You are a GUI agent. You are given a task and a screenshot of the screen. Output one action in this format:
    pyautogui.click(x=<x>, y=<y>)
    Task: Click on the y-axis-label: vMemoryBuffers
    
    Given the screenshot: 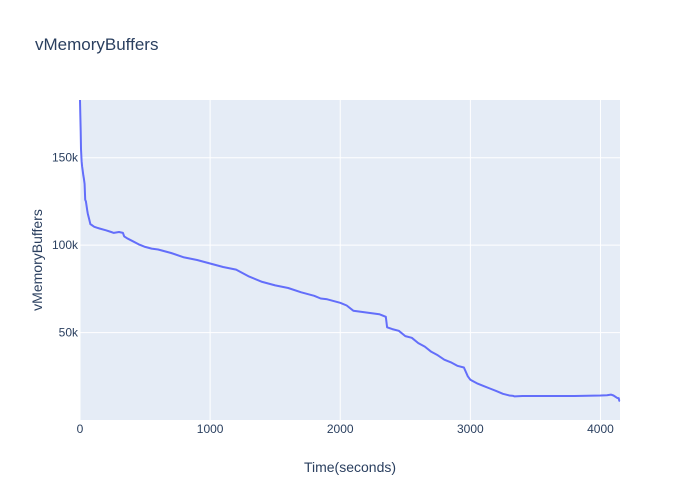 What is the action you would take?
    pyautogui.click(x=37, y=260)
    